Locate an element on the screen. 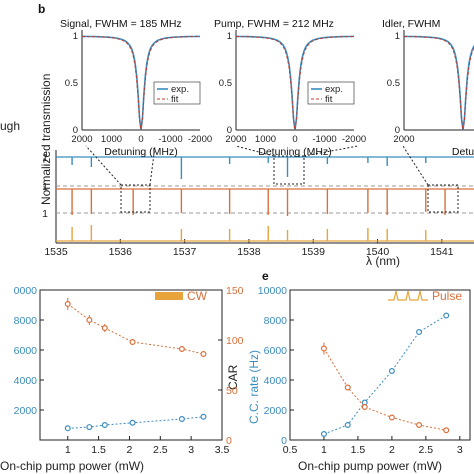  d-x-tick-label: 2.5 is located at coordinates (160, 450).